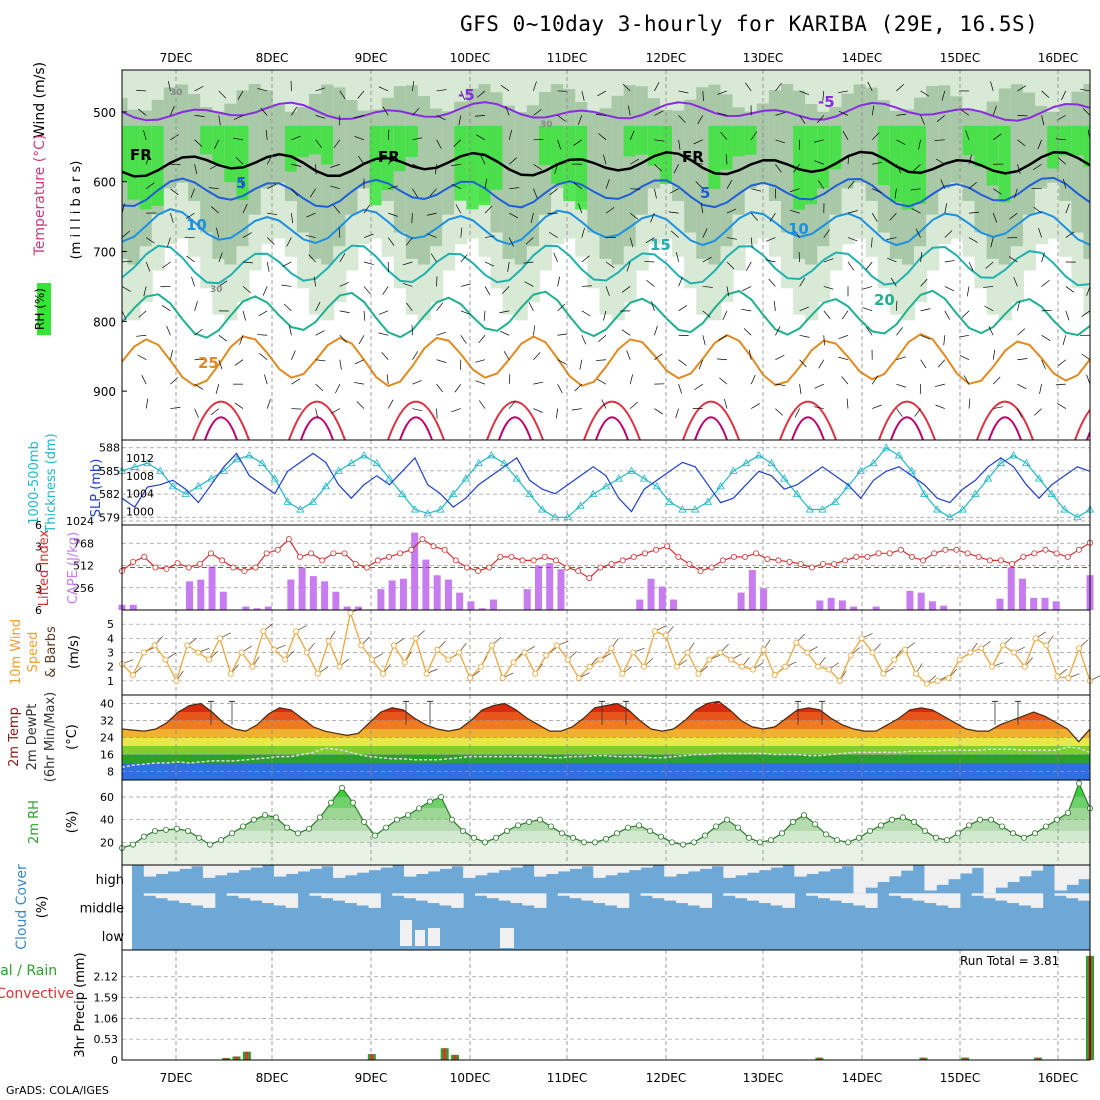 This screenshot has height=1100, width=1100. I want to click on temp2m-tick-label: 16, so click(107, 755).